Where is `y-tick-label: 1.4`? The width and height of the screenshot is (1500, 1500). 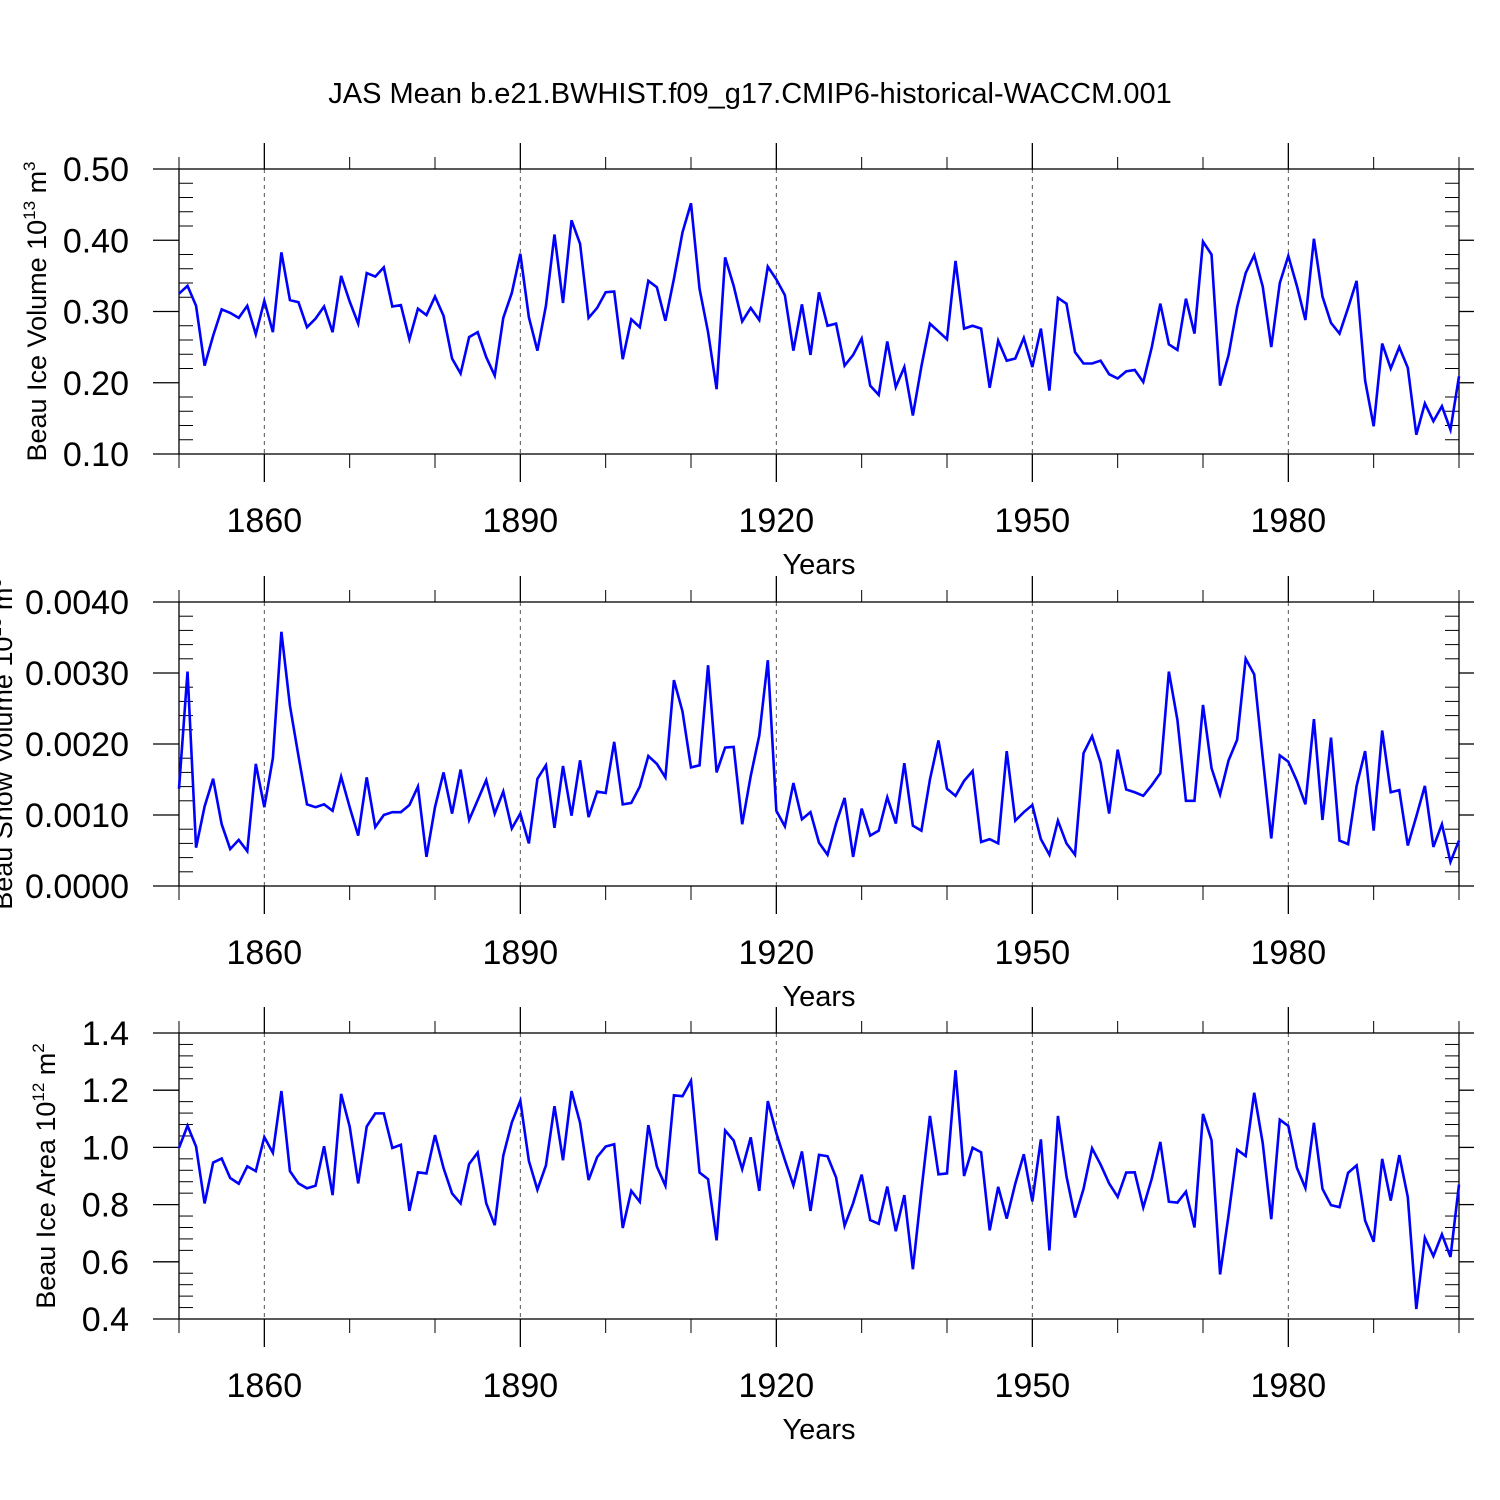
y-tick-label: 1.4 is located at coordinates (105, 1034).